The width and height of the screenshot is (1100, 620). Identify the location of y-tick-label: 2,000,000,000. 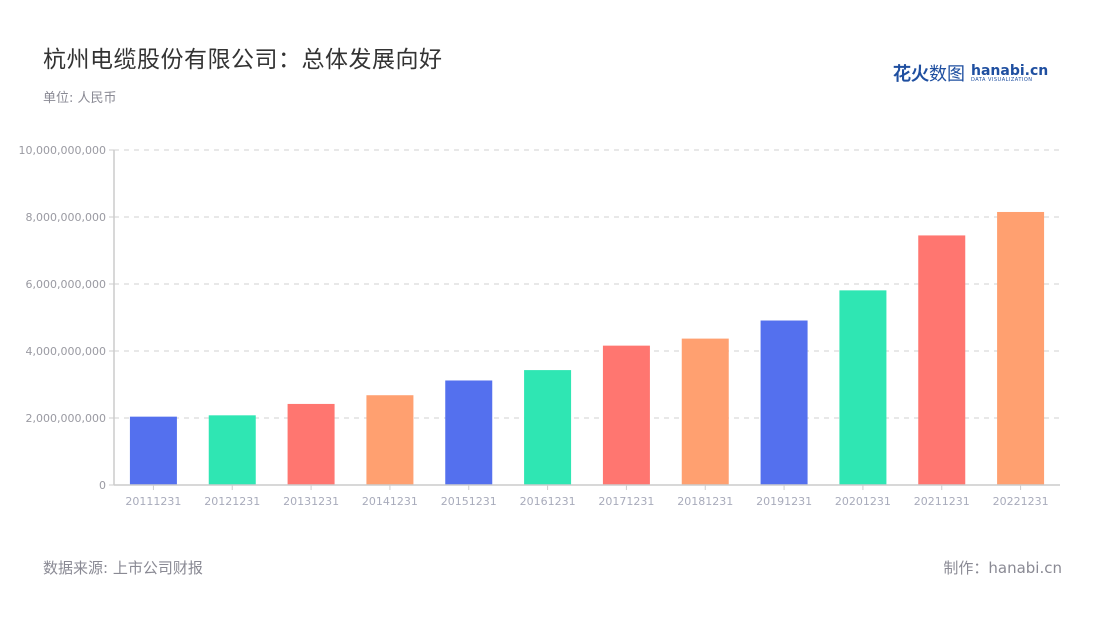
(66, 418).